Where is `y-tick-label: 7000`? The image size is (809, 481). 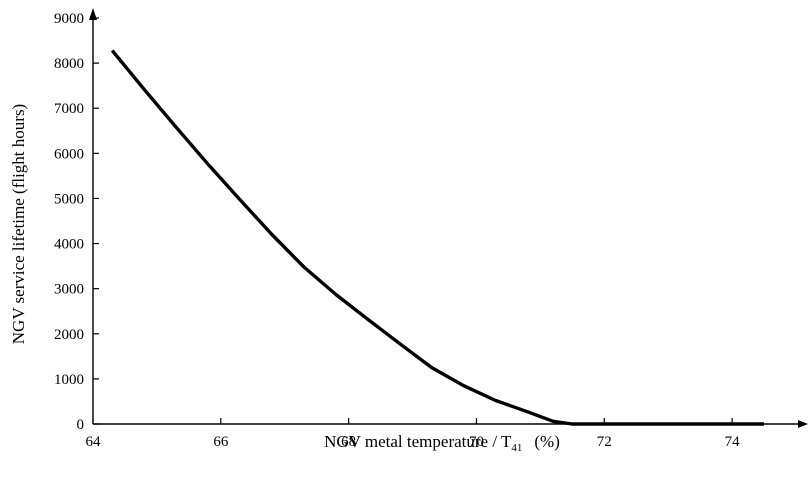 y-tick-label: 7000 is located at coordinates (69, 109).